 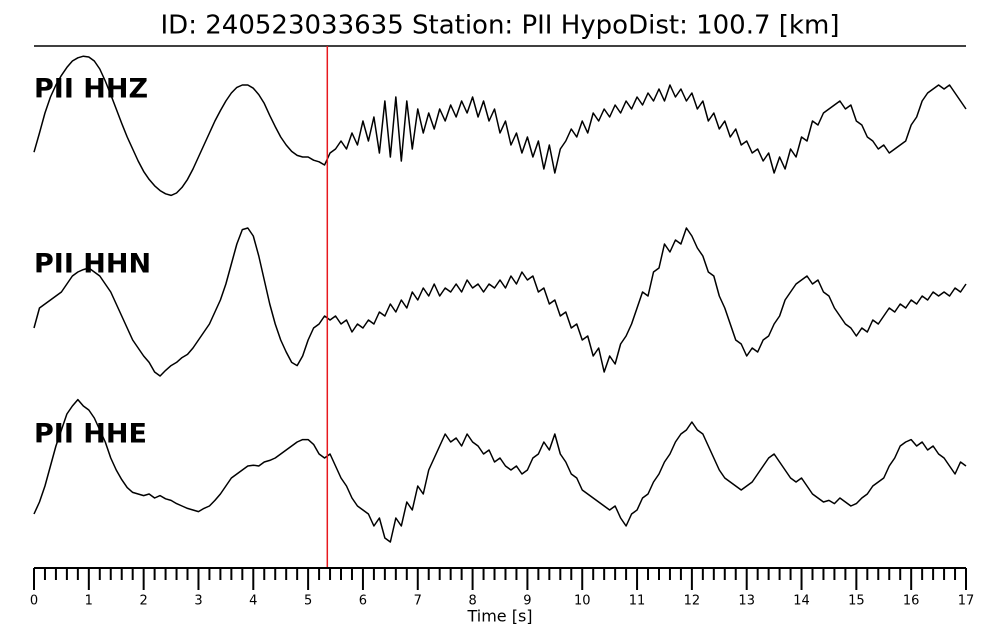 I want to click on x-tick-label: 3, so click(x=198, y=601).